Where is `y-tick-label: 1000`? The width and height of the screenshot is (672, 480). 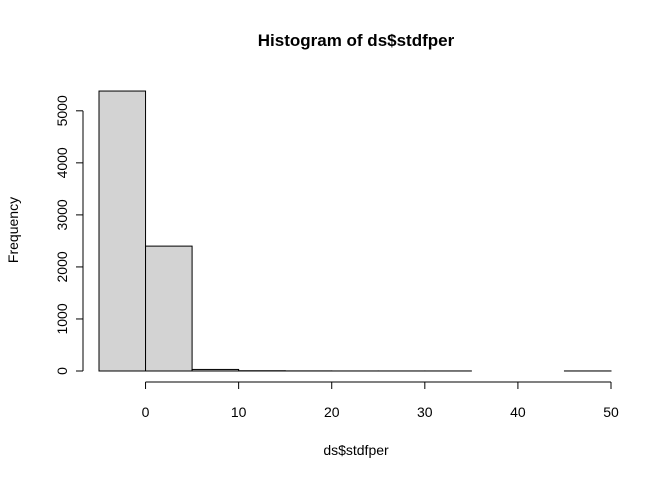
y-tick-label: 1000 is located at coordinates (62, 318).